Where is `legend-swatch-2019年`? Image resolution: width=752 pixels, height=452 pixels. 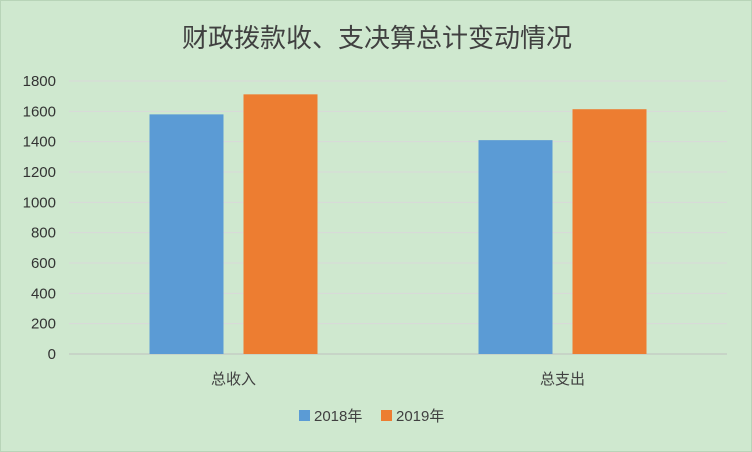 legend-swatch-2019年 is located at coordinates (386, 415).